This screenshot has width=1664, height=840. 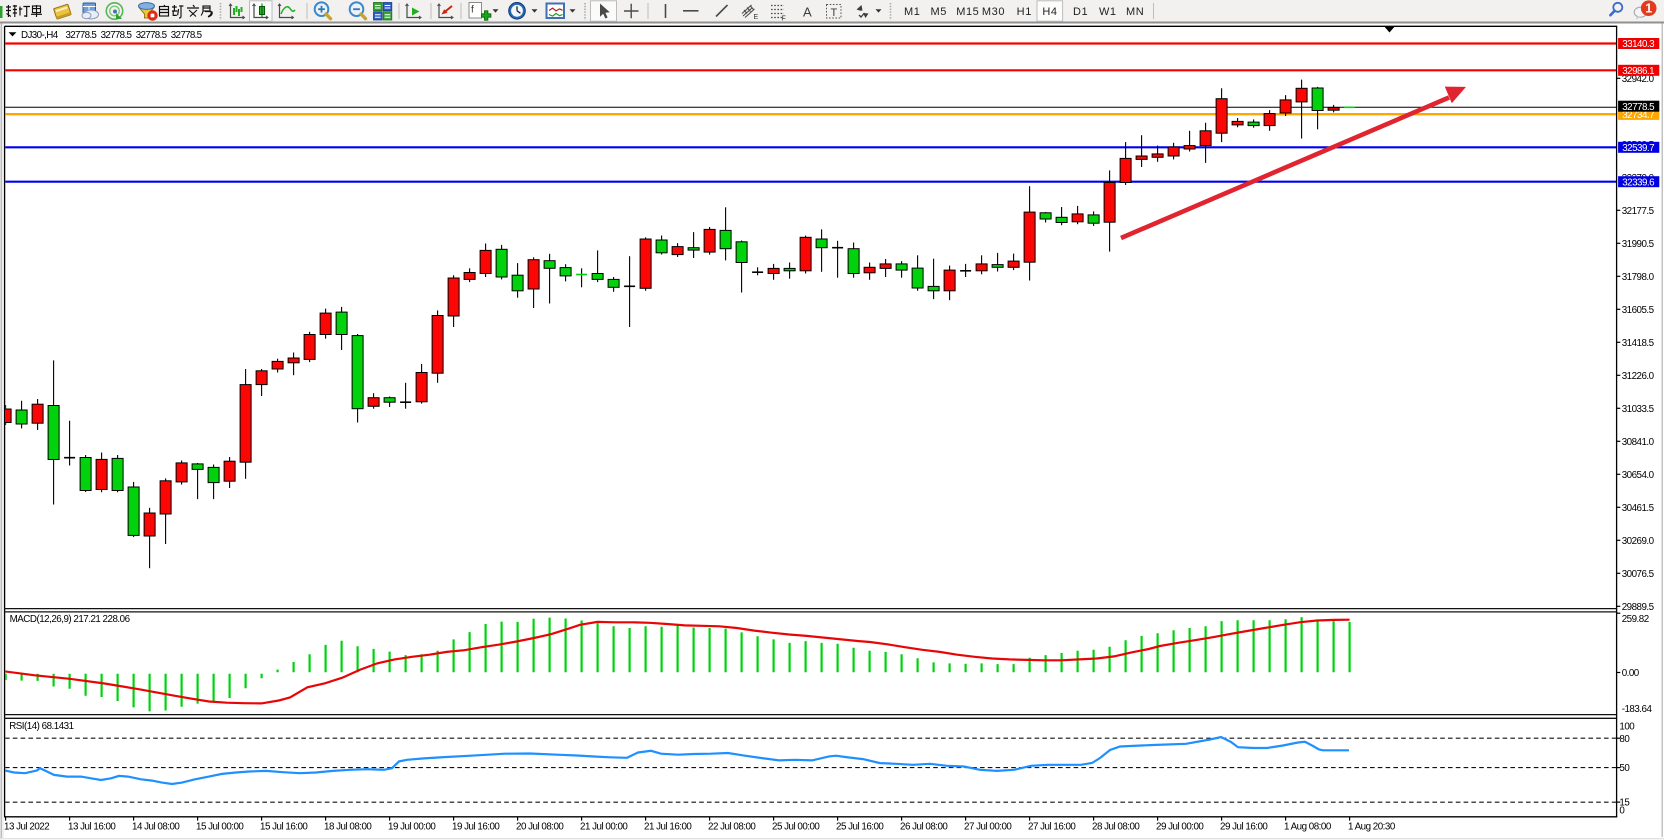 What do you see at coordinates (412, 826) in the screenshot?
I see `svg-text: 19 Jul 00:00` at bounding box center [412, 826].